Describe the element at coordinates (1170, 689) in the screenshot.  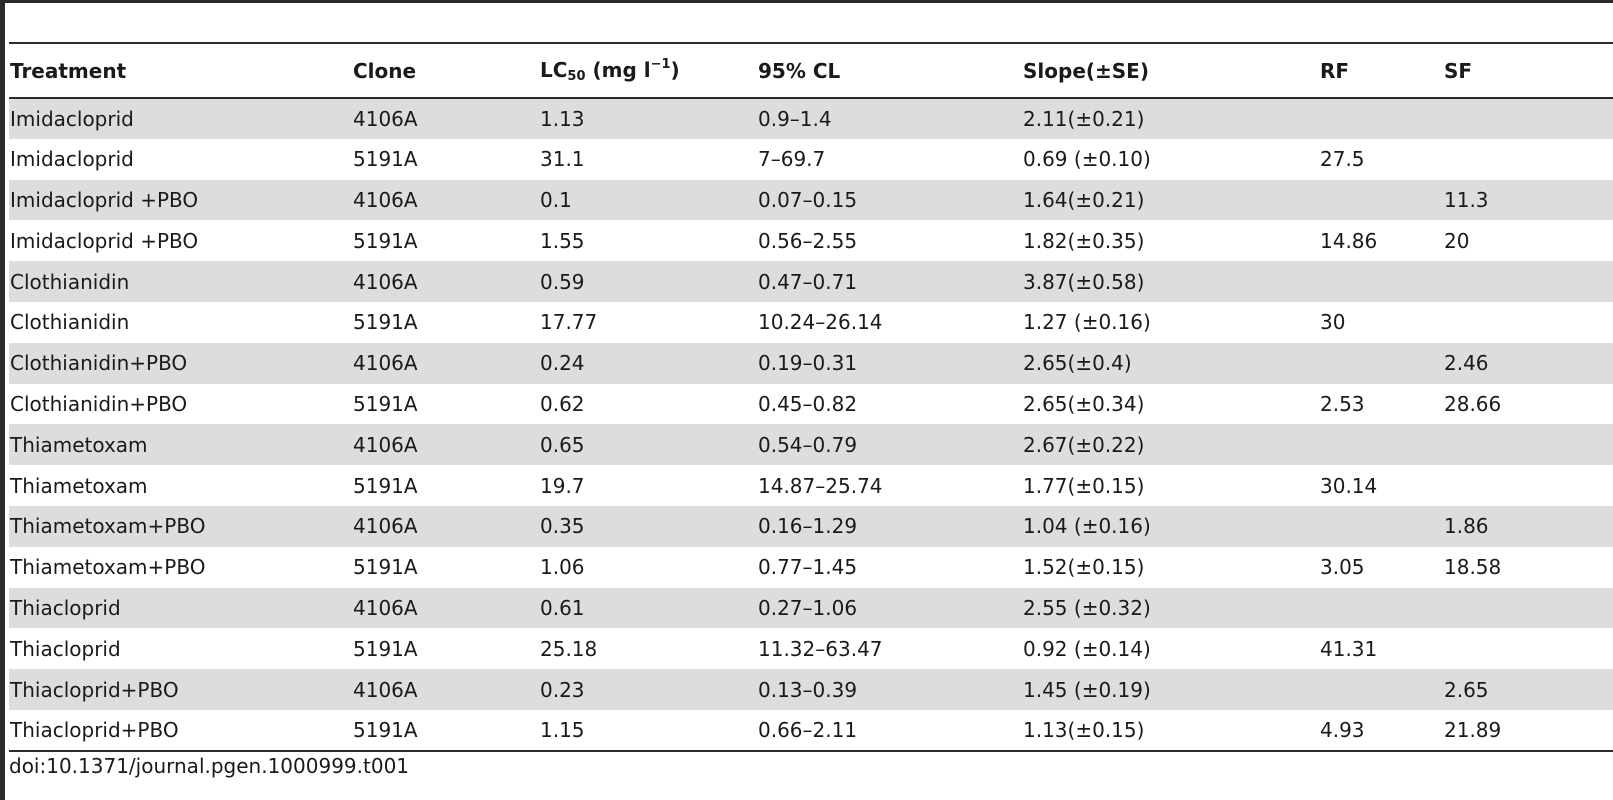
I see `cell-slope: 1.45 (±0.19)` at that location.